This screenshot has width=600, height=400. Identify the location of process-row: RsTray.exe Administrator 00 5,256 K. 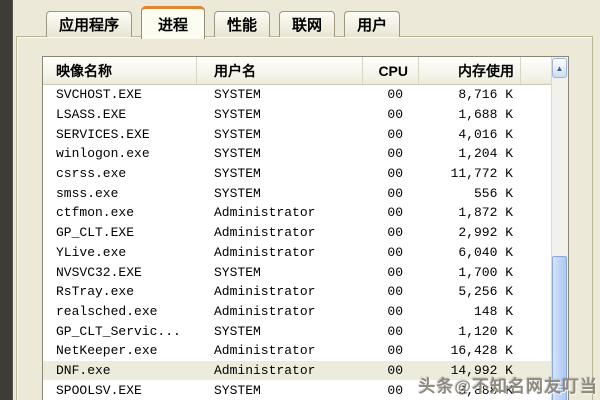
(297, 292).